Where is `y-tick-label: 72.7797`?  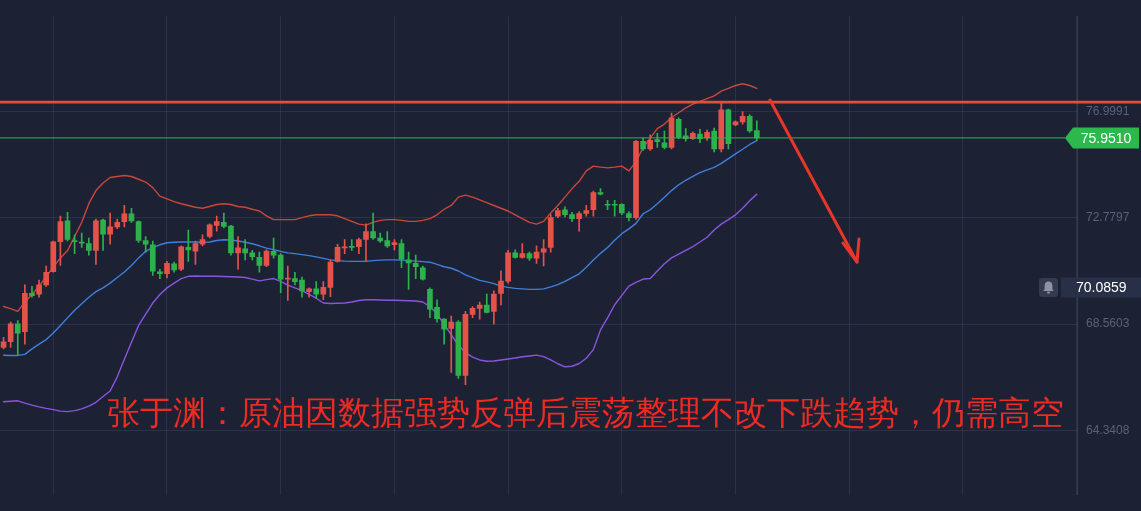
y-tick-label: 72.7797 is located at coordinates (1108, 217).